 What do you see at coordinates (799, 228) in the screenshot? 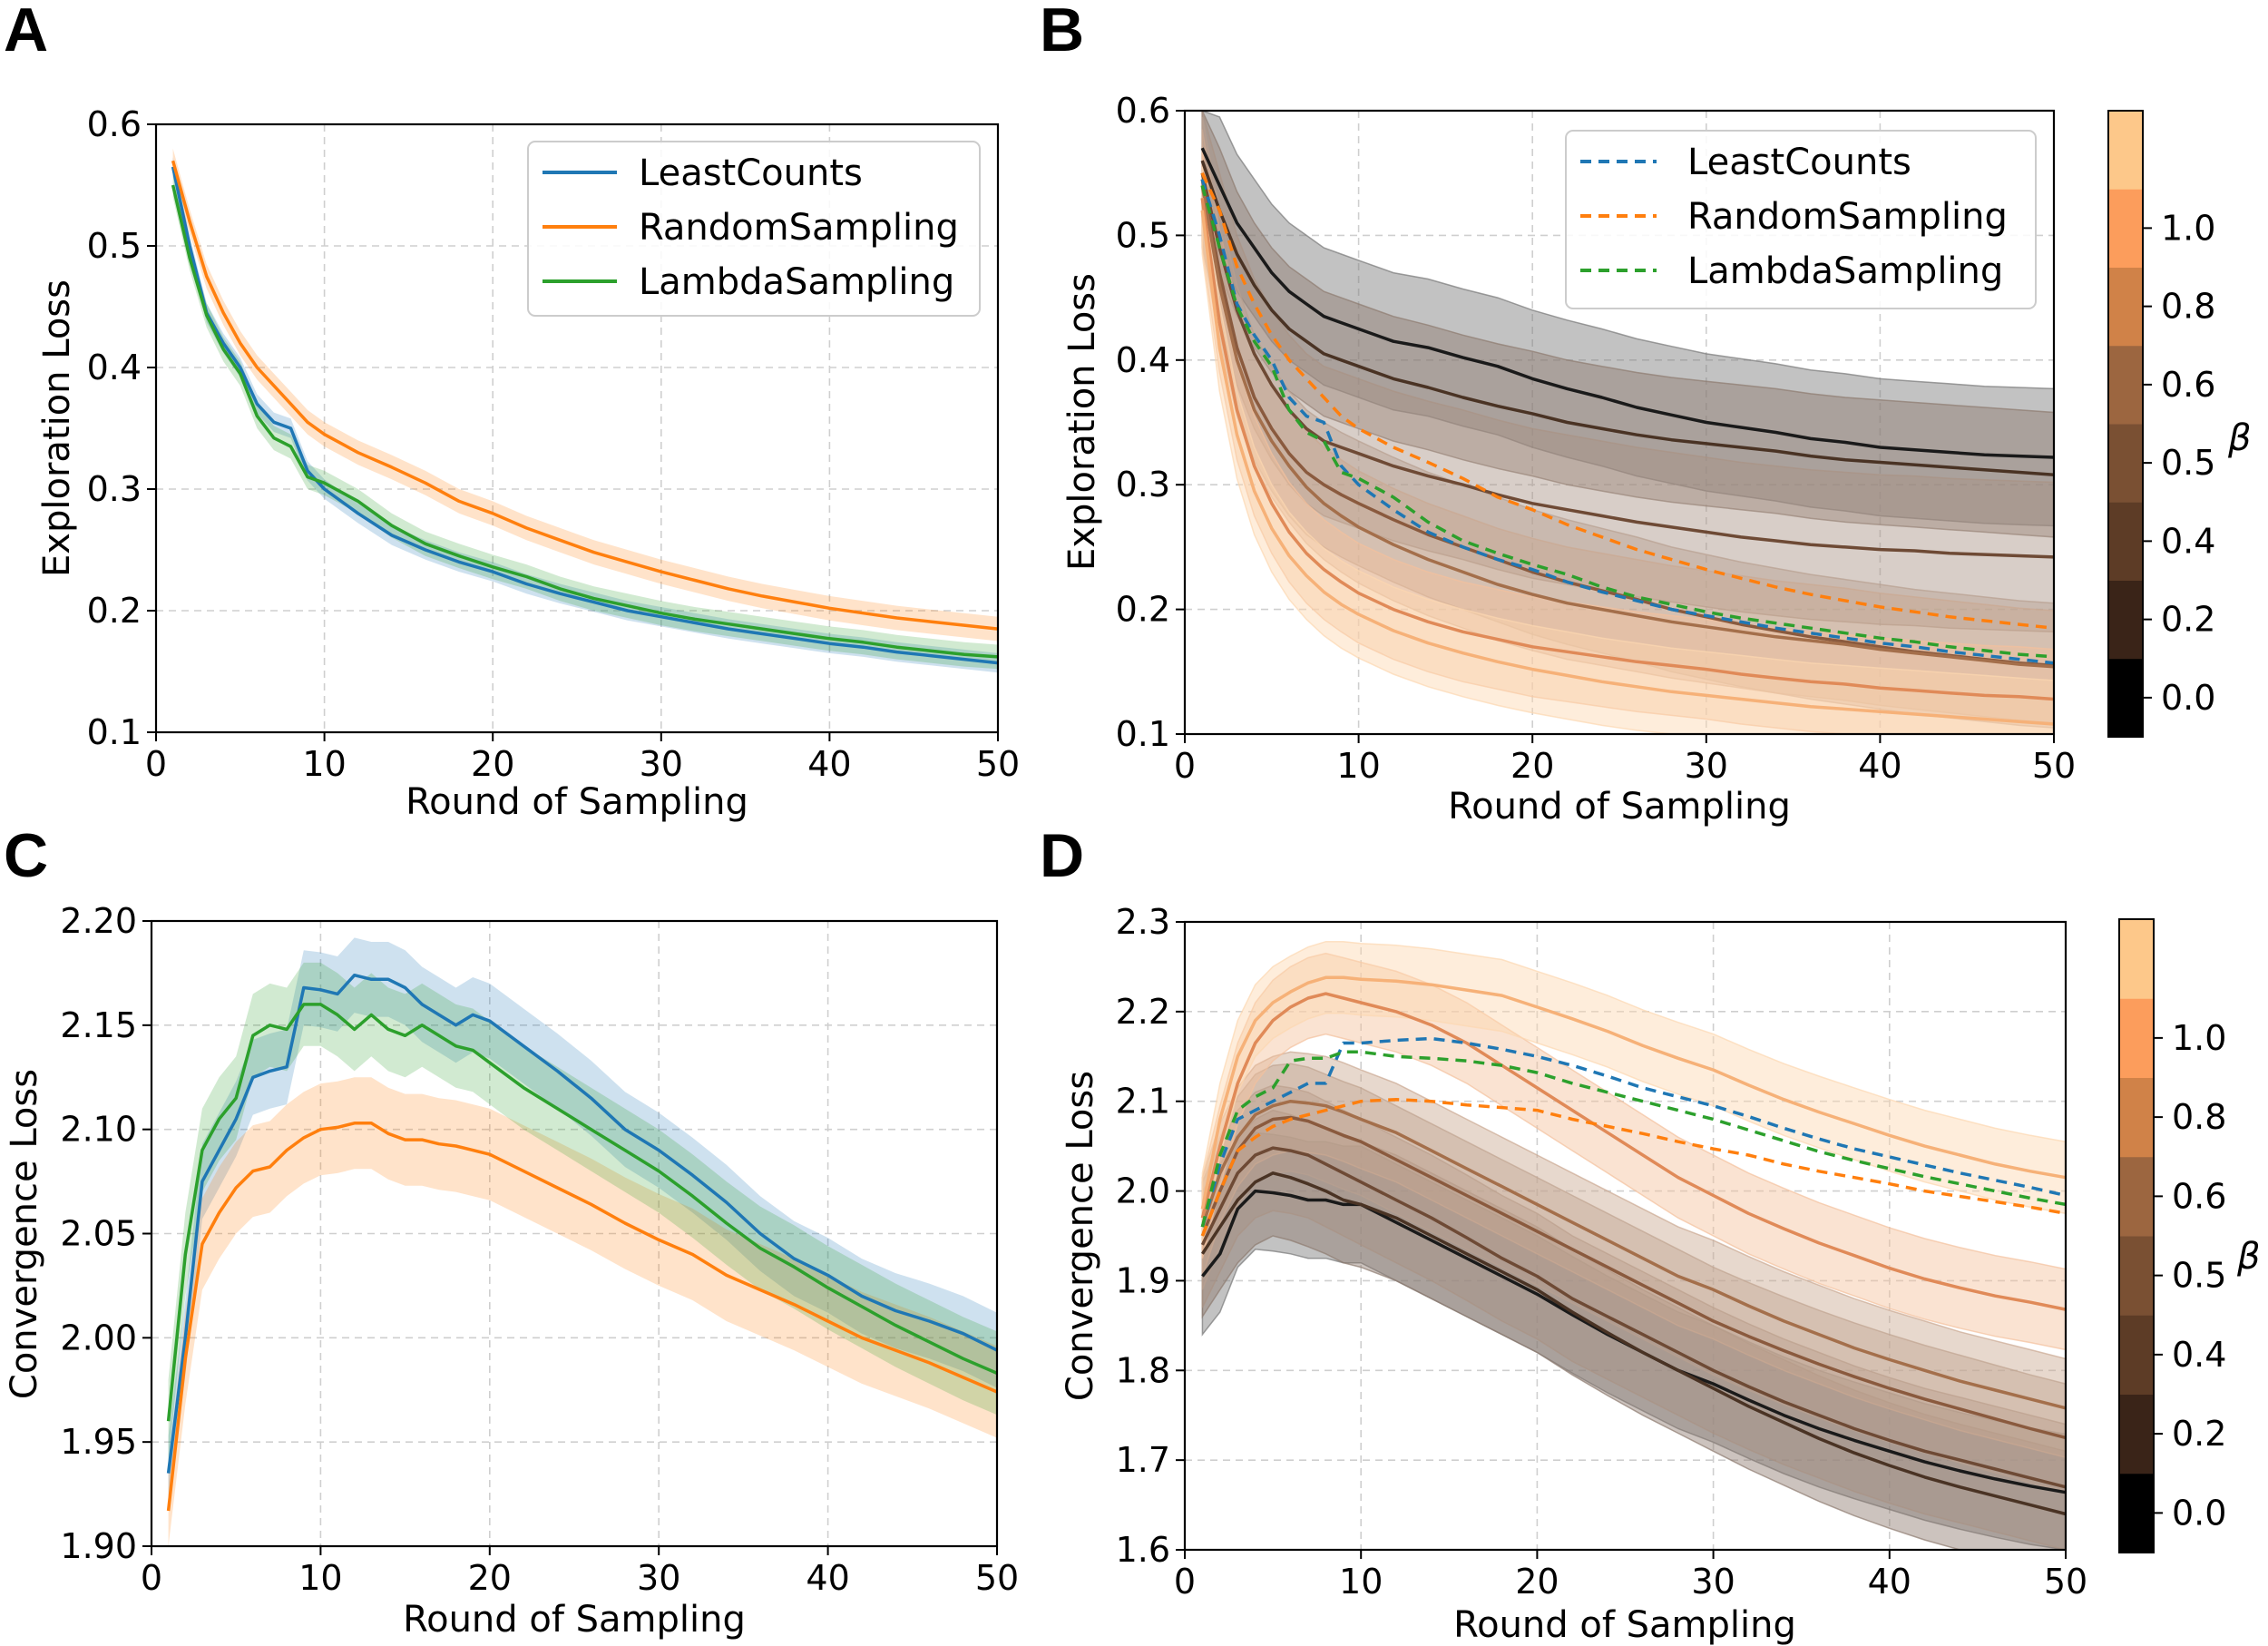
I see `legend-label-randomsampling: RandomSampling` at bounding box center [799, 228].